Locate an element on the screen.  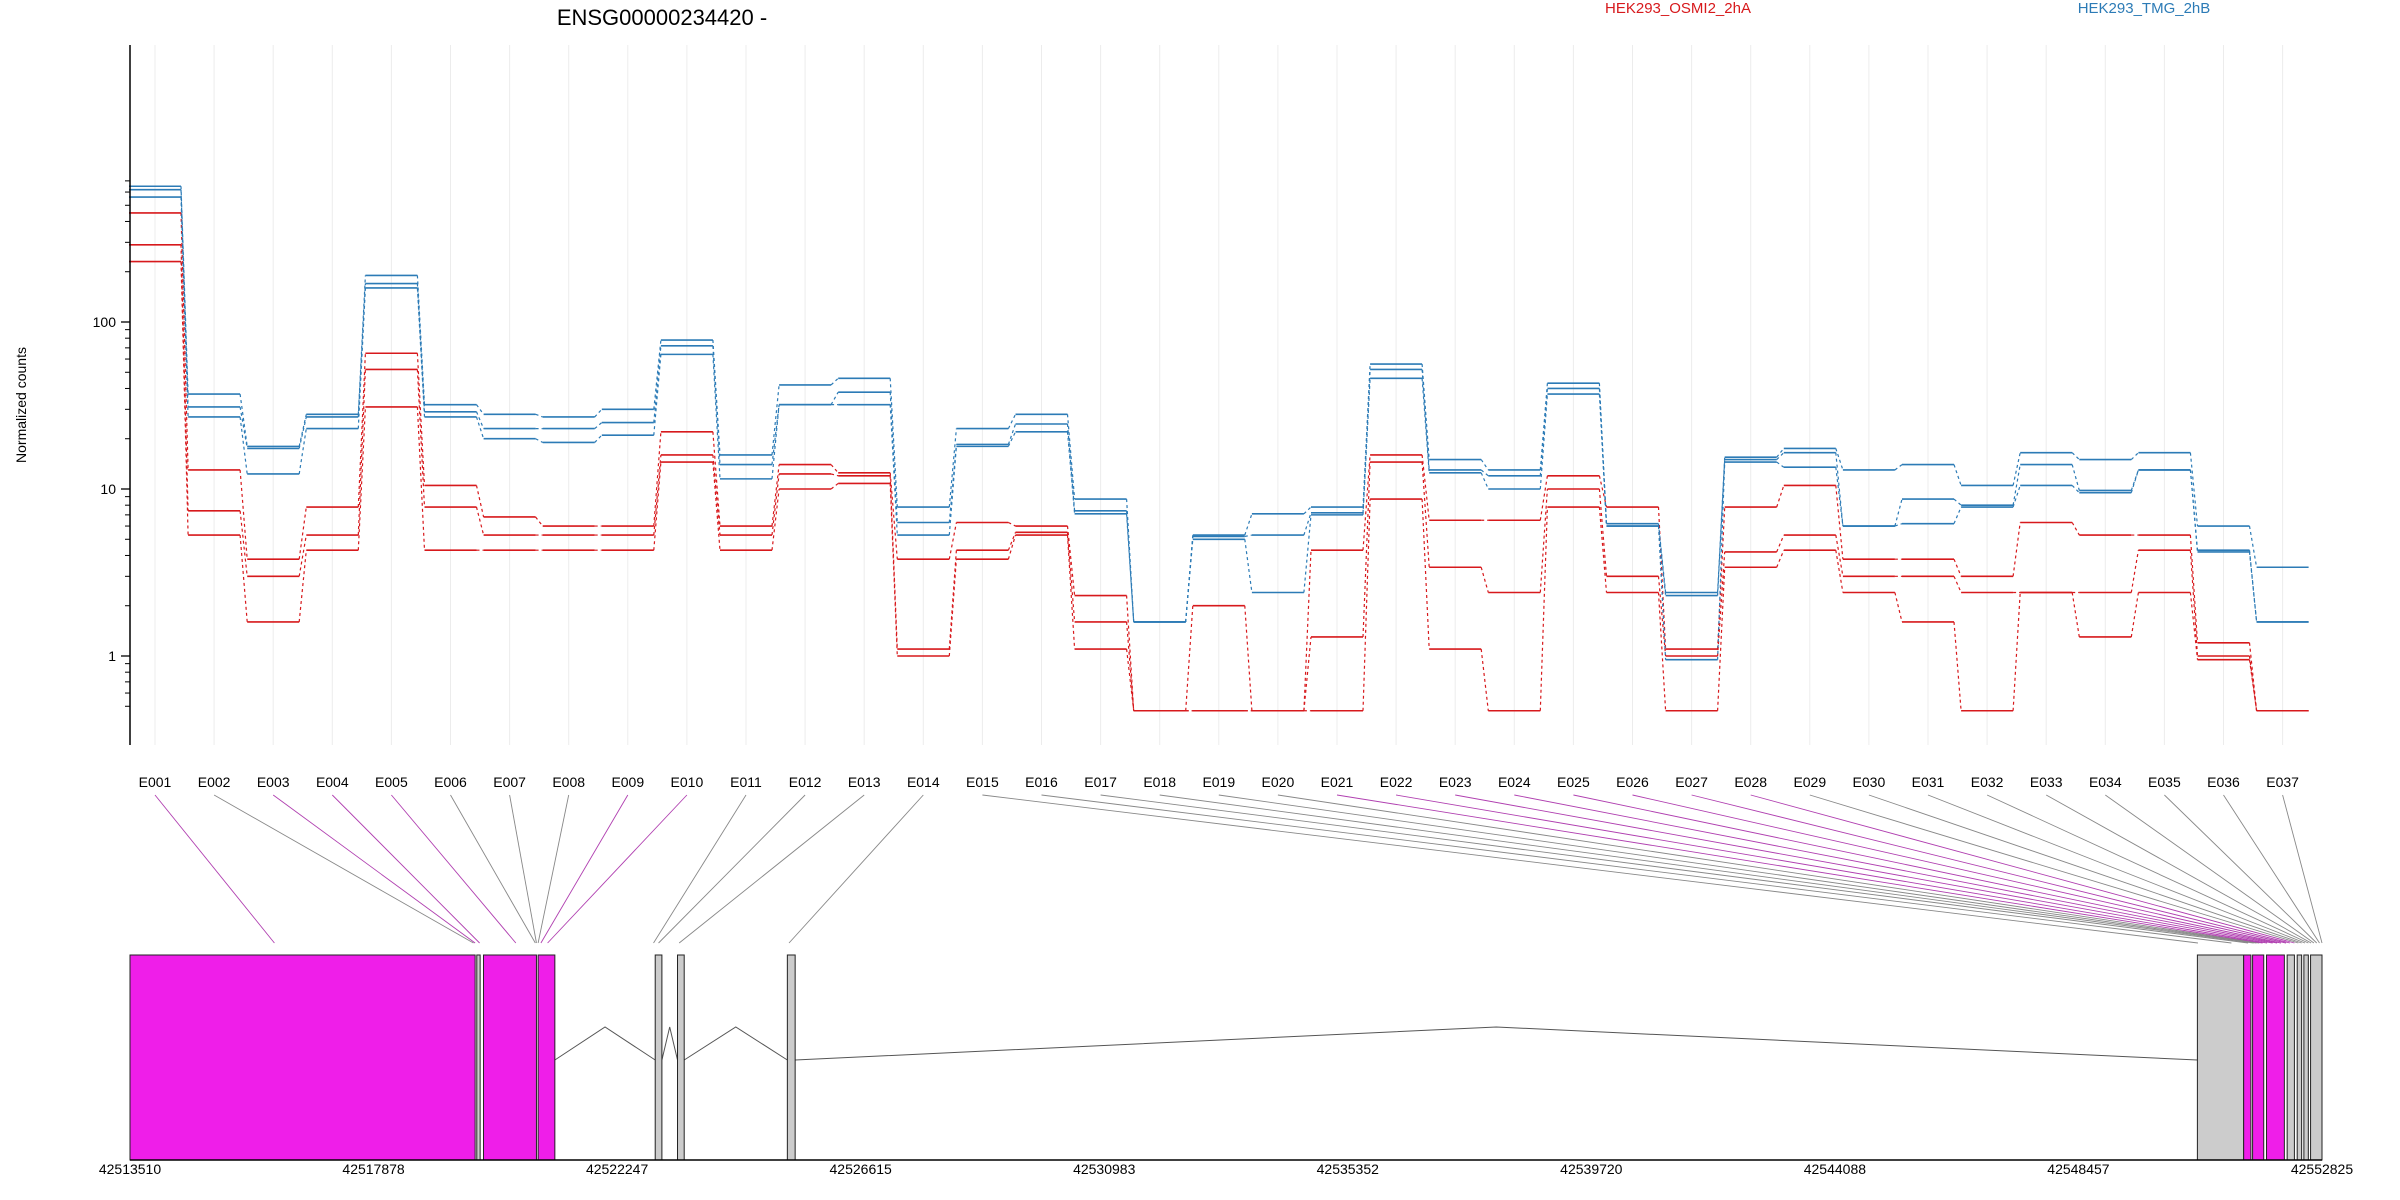
connector-e027 is located at coordinates (1991, 869).